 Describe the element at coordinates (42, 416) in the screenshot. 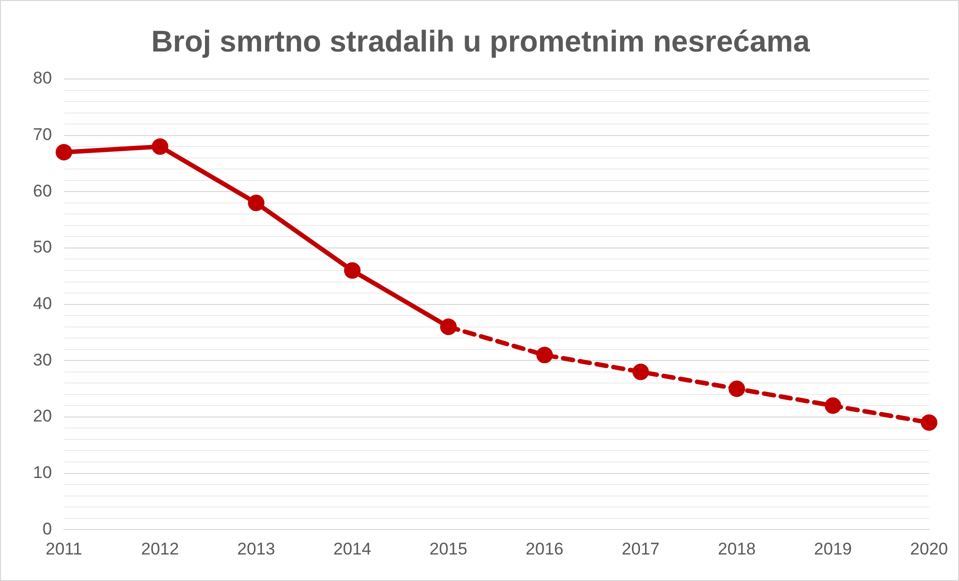

I see `y-tick-label: 20` at that location.